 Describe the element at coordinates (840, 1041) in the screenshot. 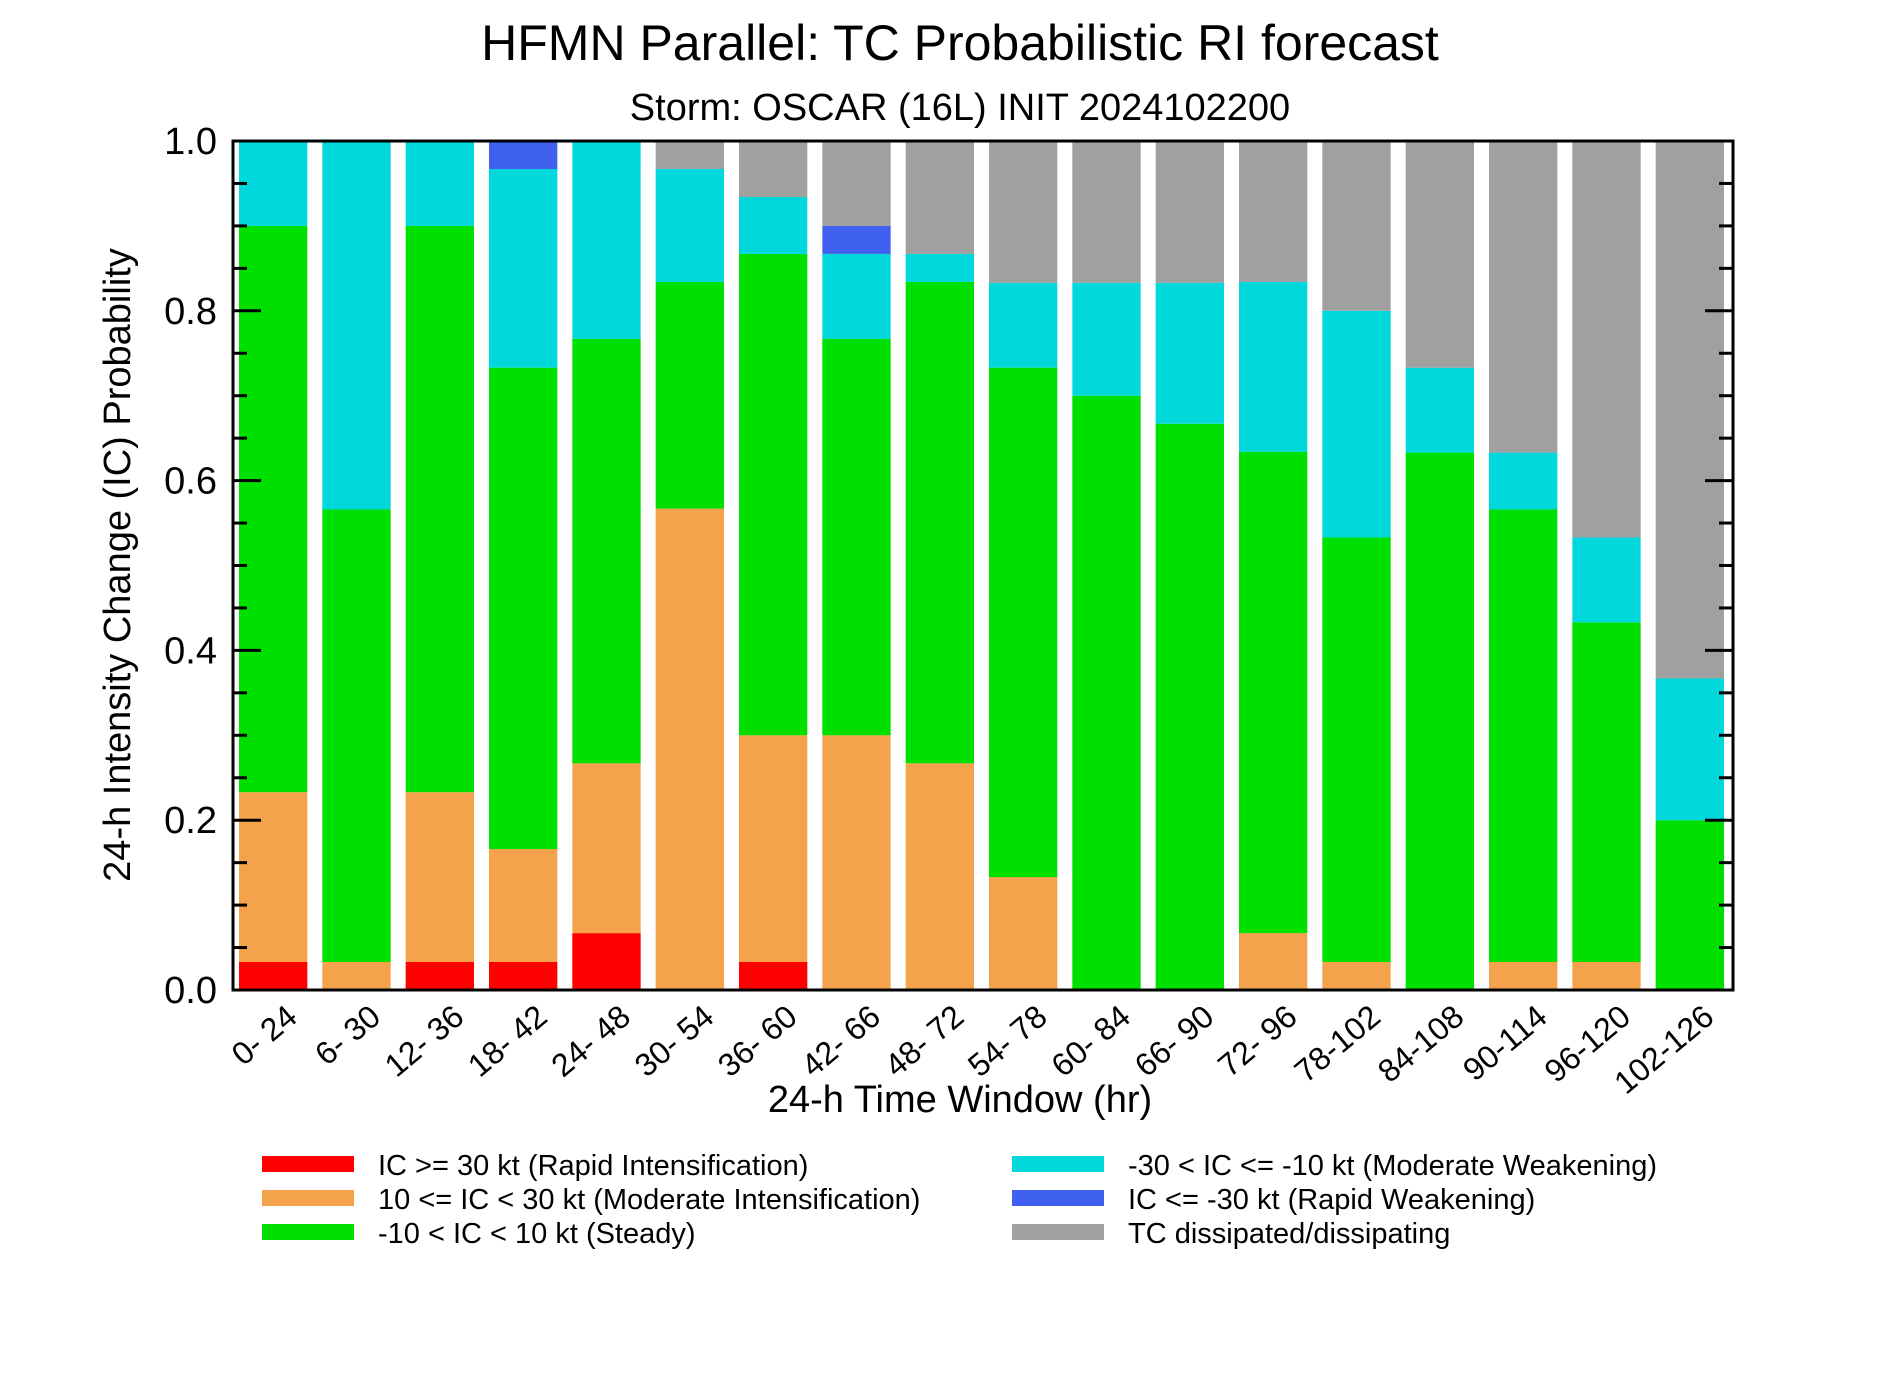

I see `x-tick-label: 42- 66` at that location.